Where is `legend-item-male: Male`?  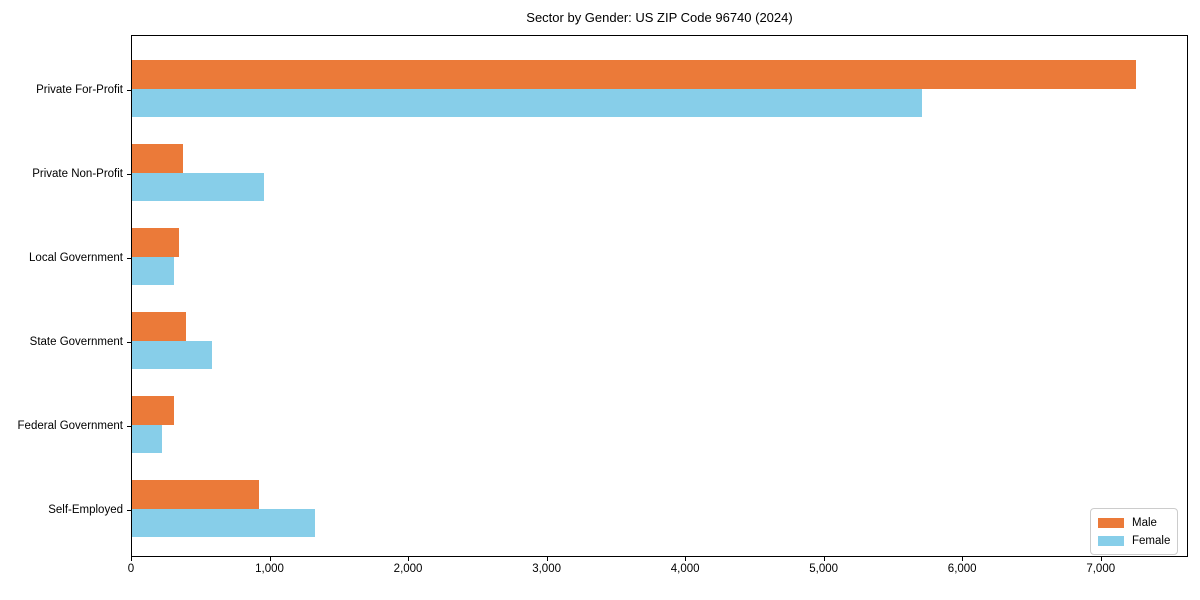
legend-item-male: Male is located at coordinates (1133, 522).